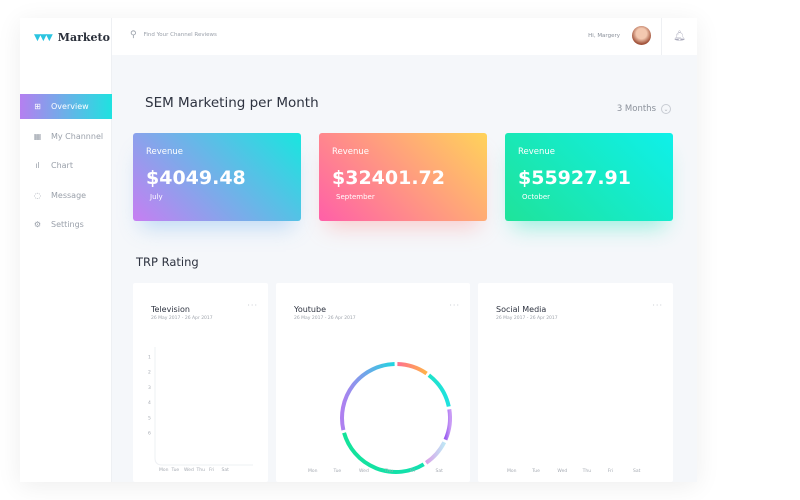  Describe the element at coordinates (203, 406) in the screenshot. I see `axis-line` at that location.